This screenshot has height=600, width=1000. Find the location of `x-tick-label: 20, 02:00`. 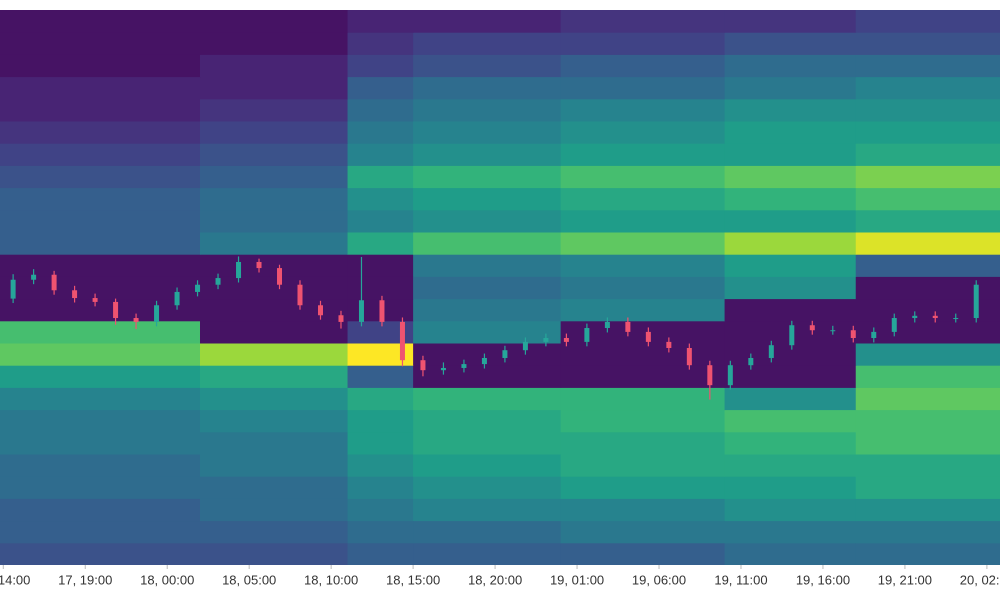

x-tick-label: 20, 02:00 is located at coordinates (980, 579).